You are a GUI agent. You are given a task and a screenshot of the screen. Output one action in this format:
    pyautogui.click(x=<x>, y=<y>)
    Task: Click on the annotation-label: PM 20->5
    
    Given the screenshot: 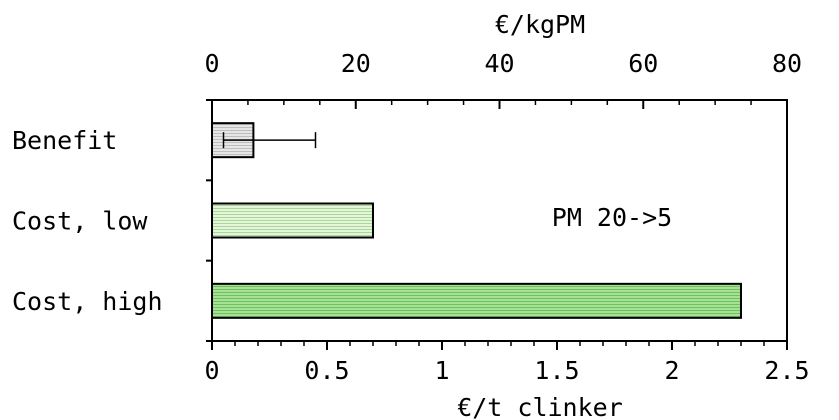 What is the action you would take?
    pyautogui.click(x=612, y=217)
    